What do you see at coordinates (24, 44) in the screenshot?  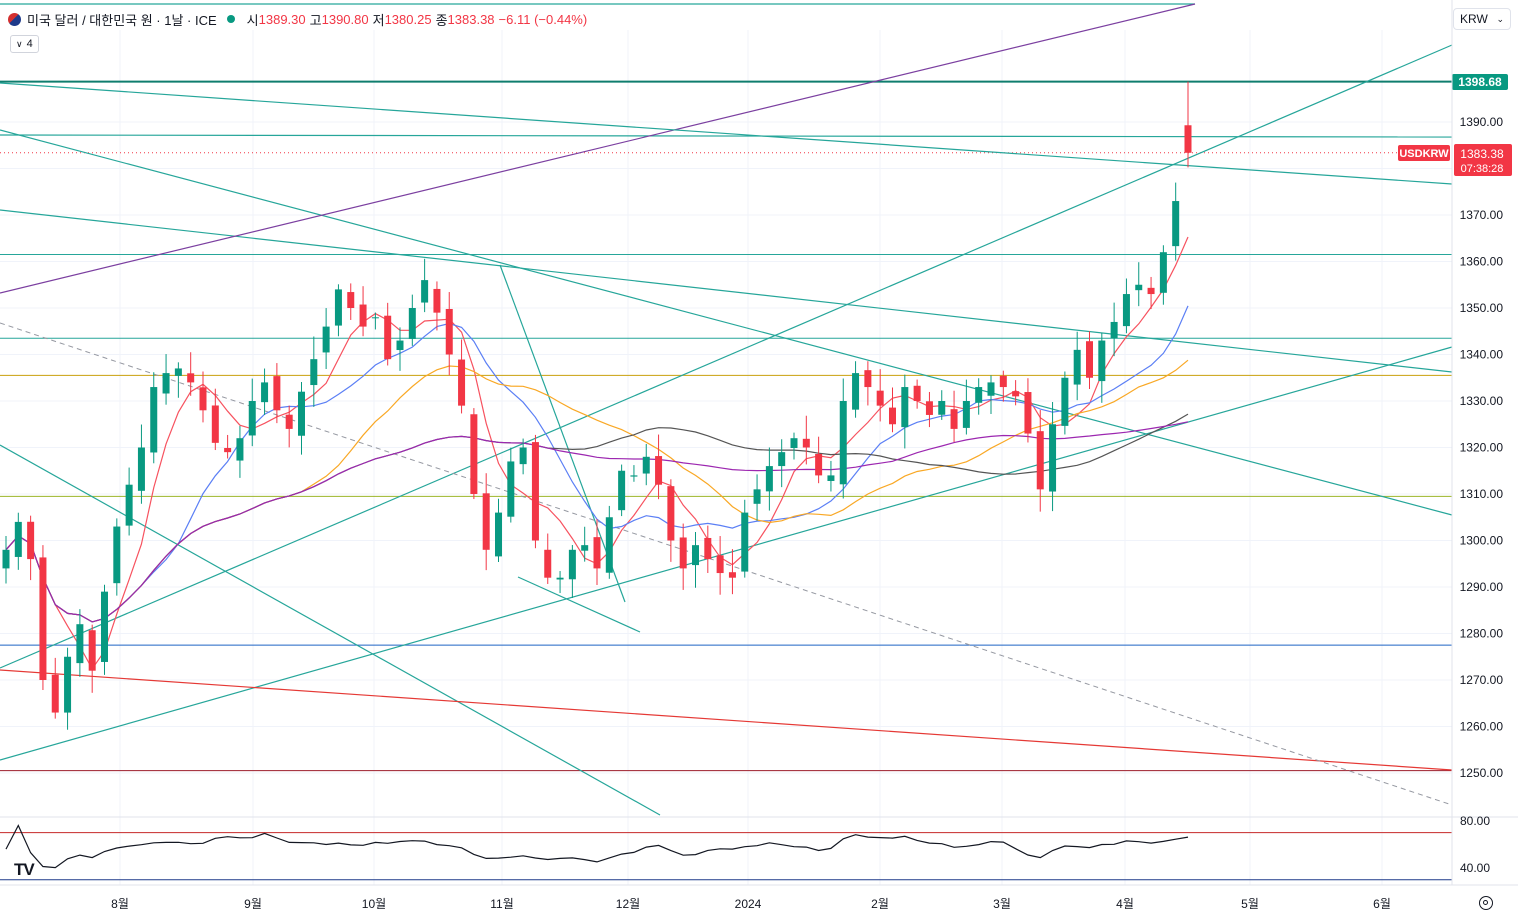 I see `indicators-toggle-button: ∨ 4` at bounding box center [24, 44].